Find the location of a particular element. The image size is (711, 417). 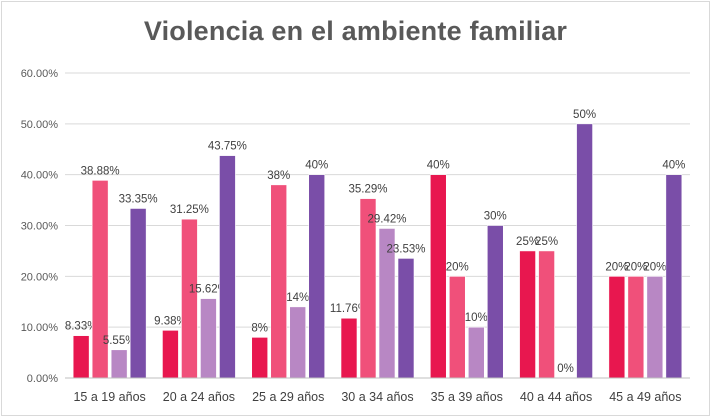

y-tick-label: 0.00% is located at coordinates (42, 379).